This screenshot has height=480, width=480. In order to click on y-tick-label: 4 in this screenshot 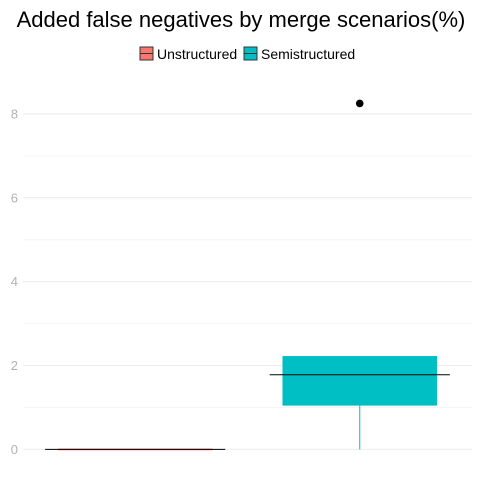, I will do `click(14, 281)`.